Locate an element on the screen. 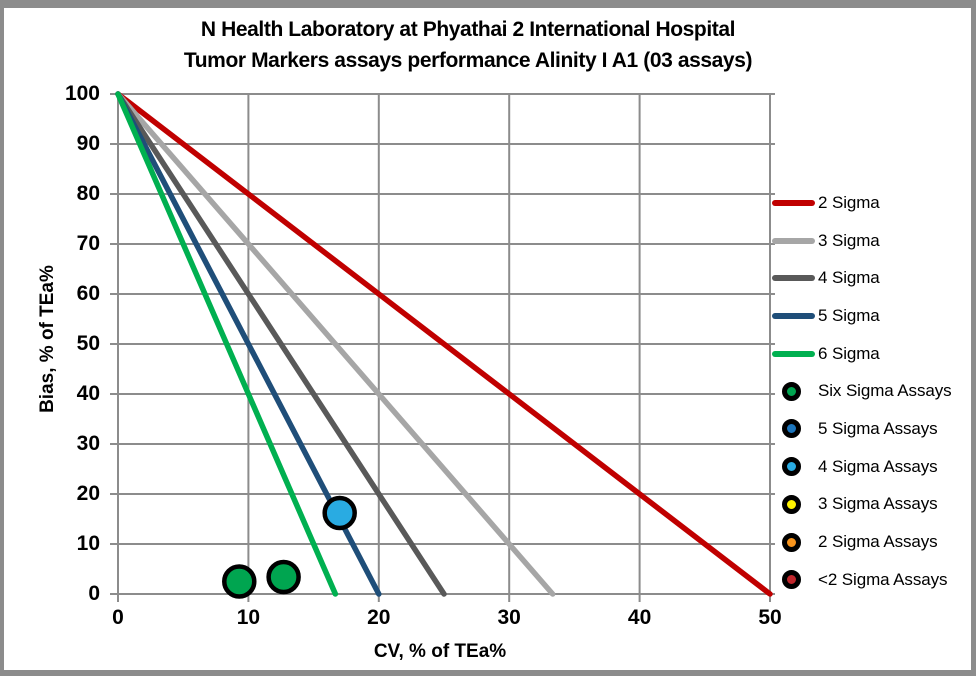 The height and width of the screenshot is (676, 976). y-tick-label-0: 0 is located at coordinates (94, 593).